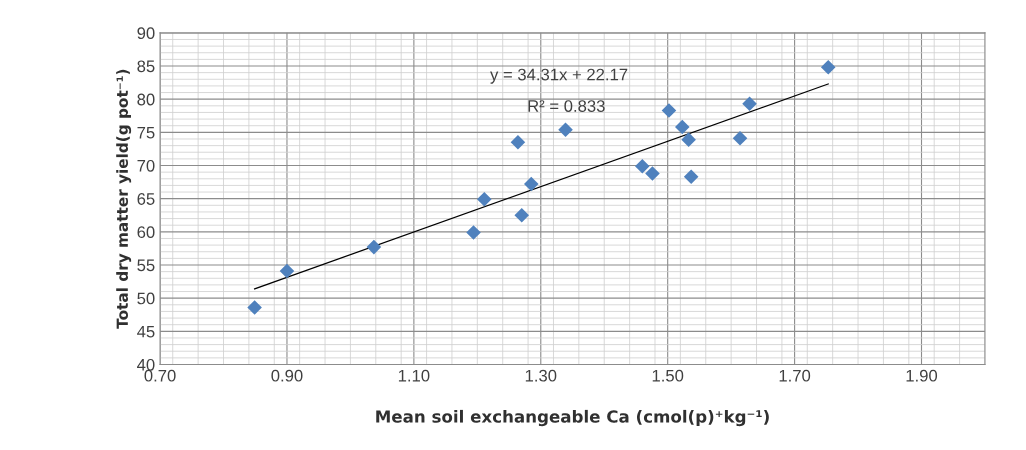 The height and width of the screenshot is (450, 1026). What do you see at coordinates (287, 375) in the screenshot?
I see `x-tick-label: 0.90` at bounding box center [287, 375].